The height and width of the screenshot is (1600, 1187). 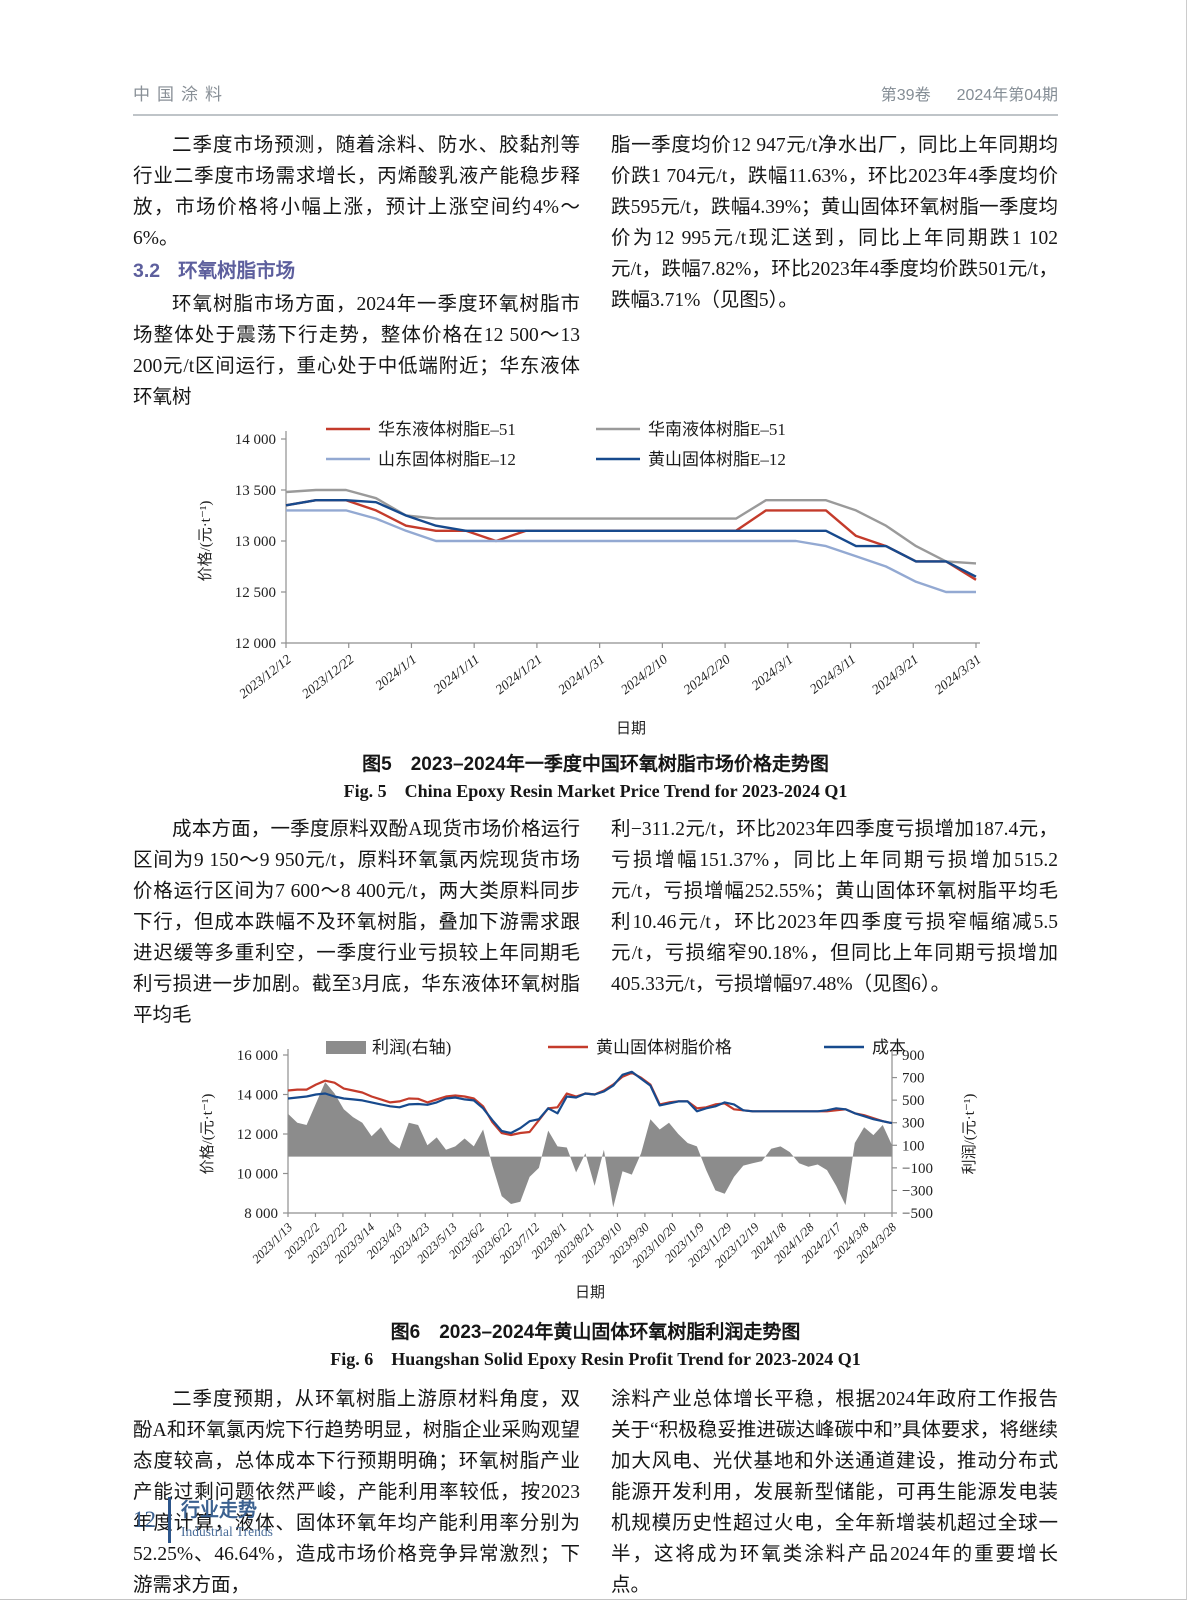 What do you see at coordinates (913, 1079) in the screenshot?
I see `svg-text: 700` at bounding box center [913, 1079].